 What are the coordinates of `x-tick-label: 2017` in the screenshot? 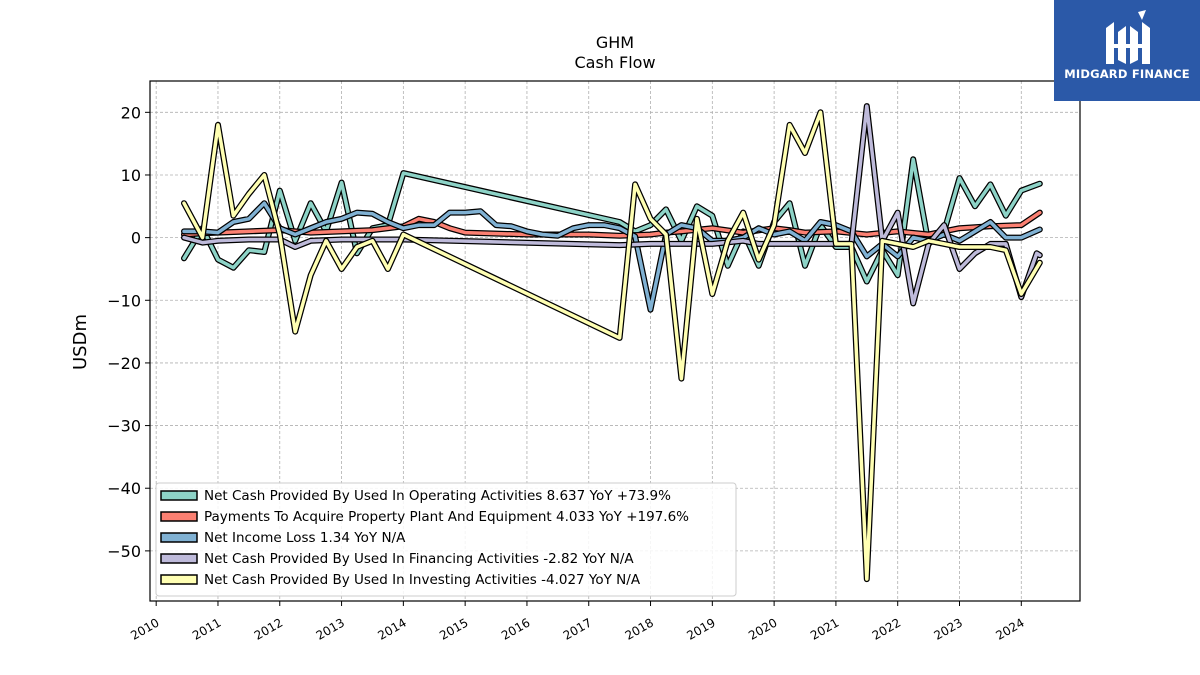 It's located at (577, 628).